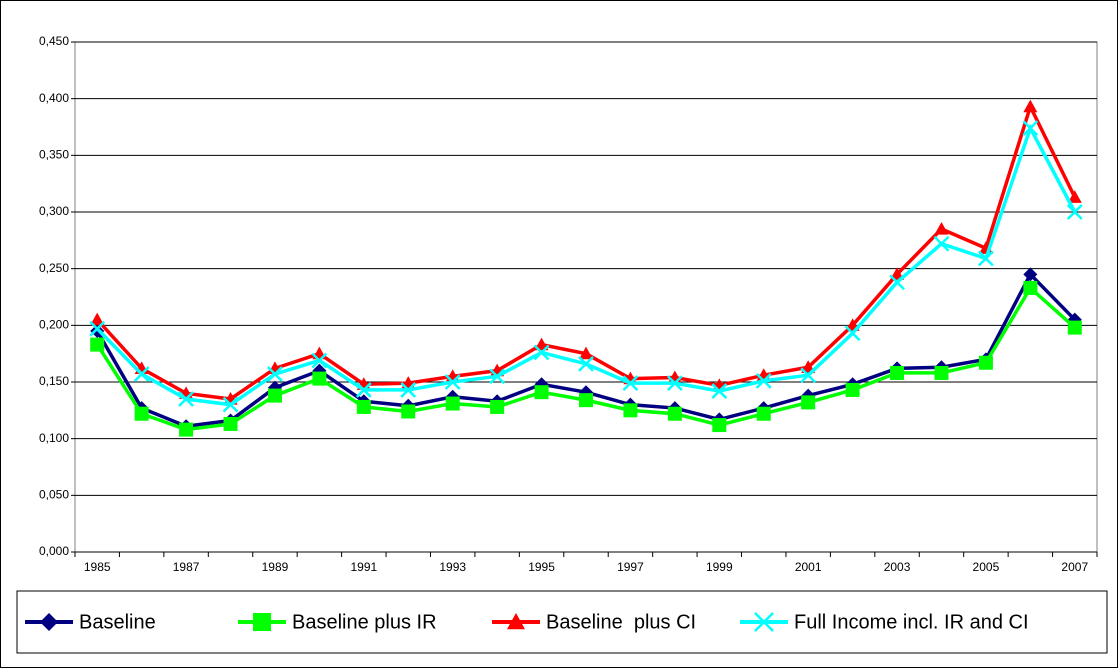  I want to click on x-tick-label: 1993, so click(452, 567).